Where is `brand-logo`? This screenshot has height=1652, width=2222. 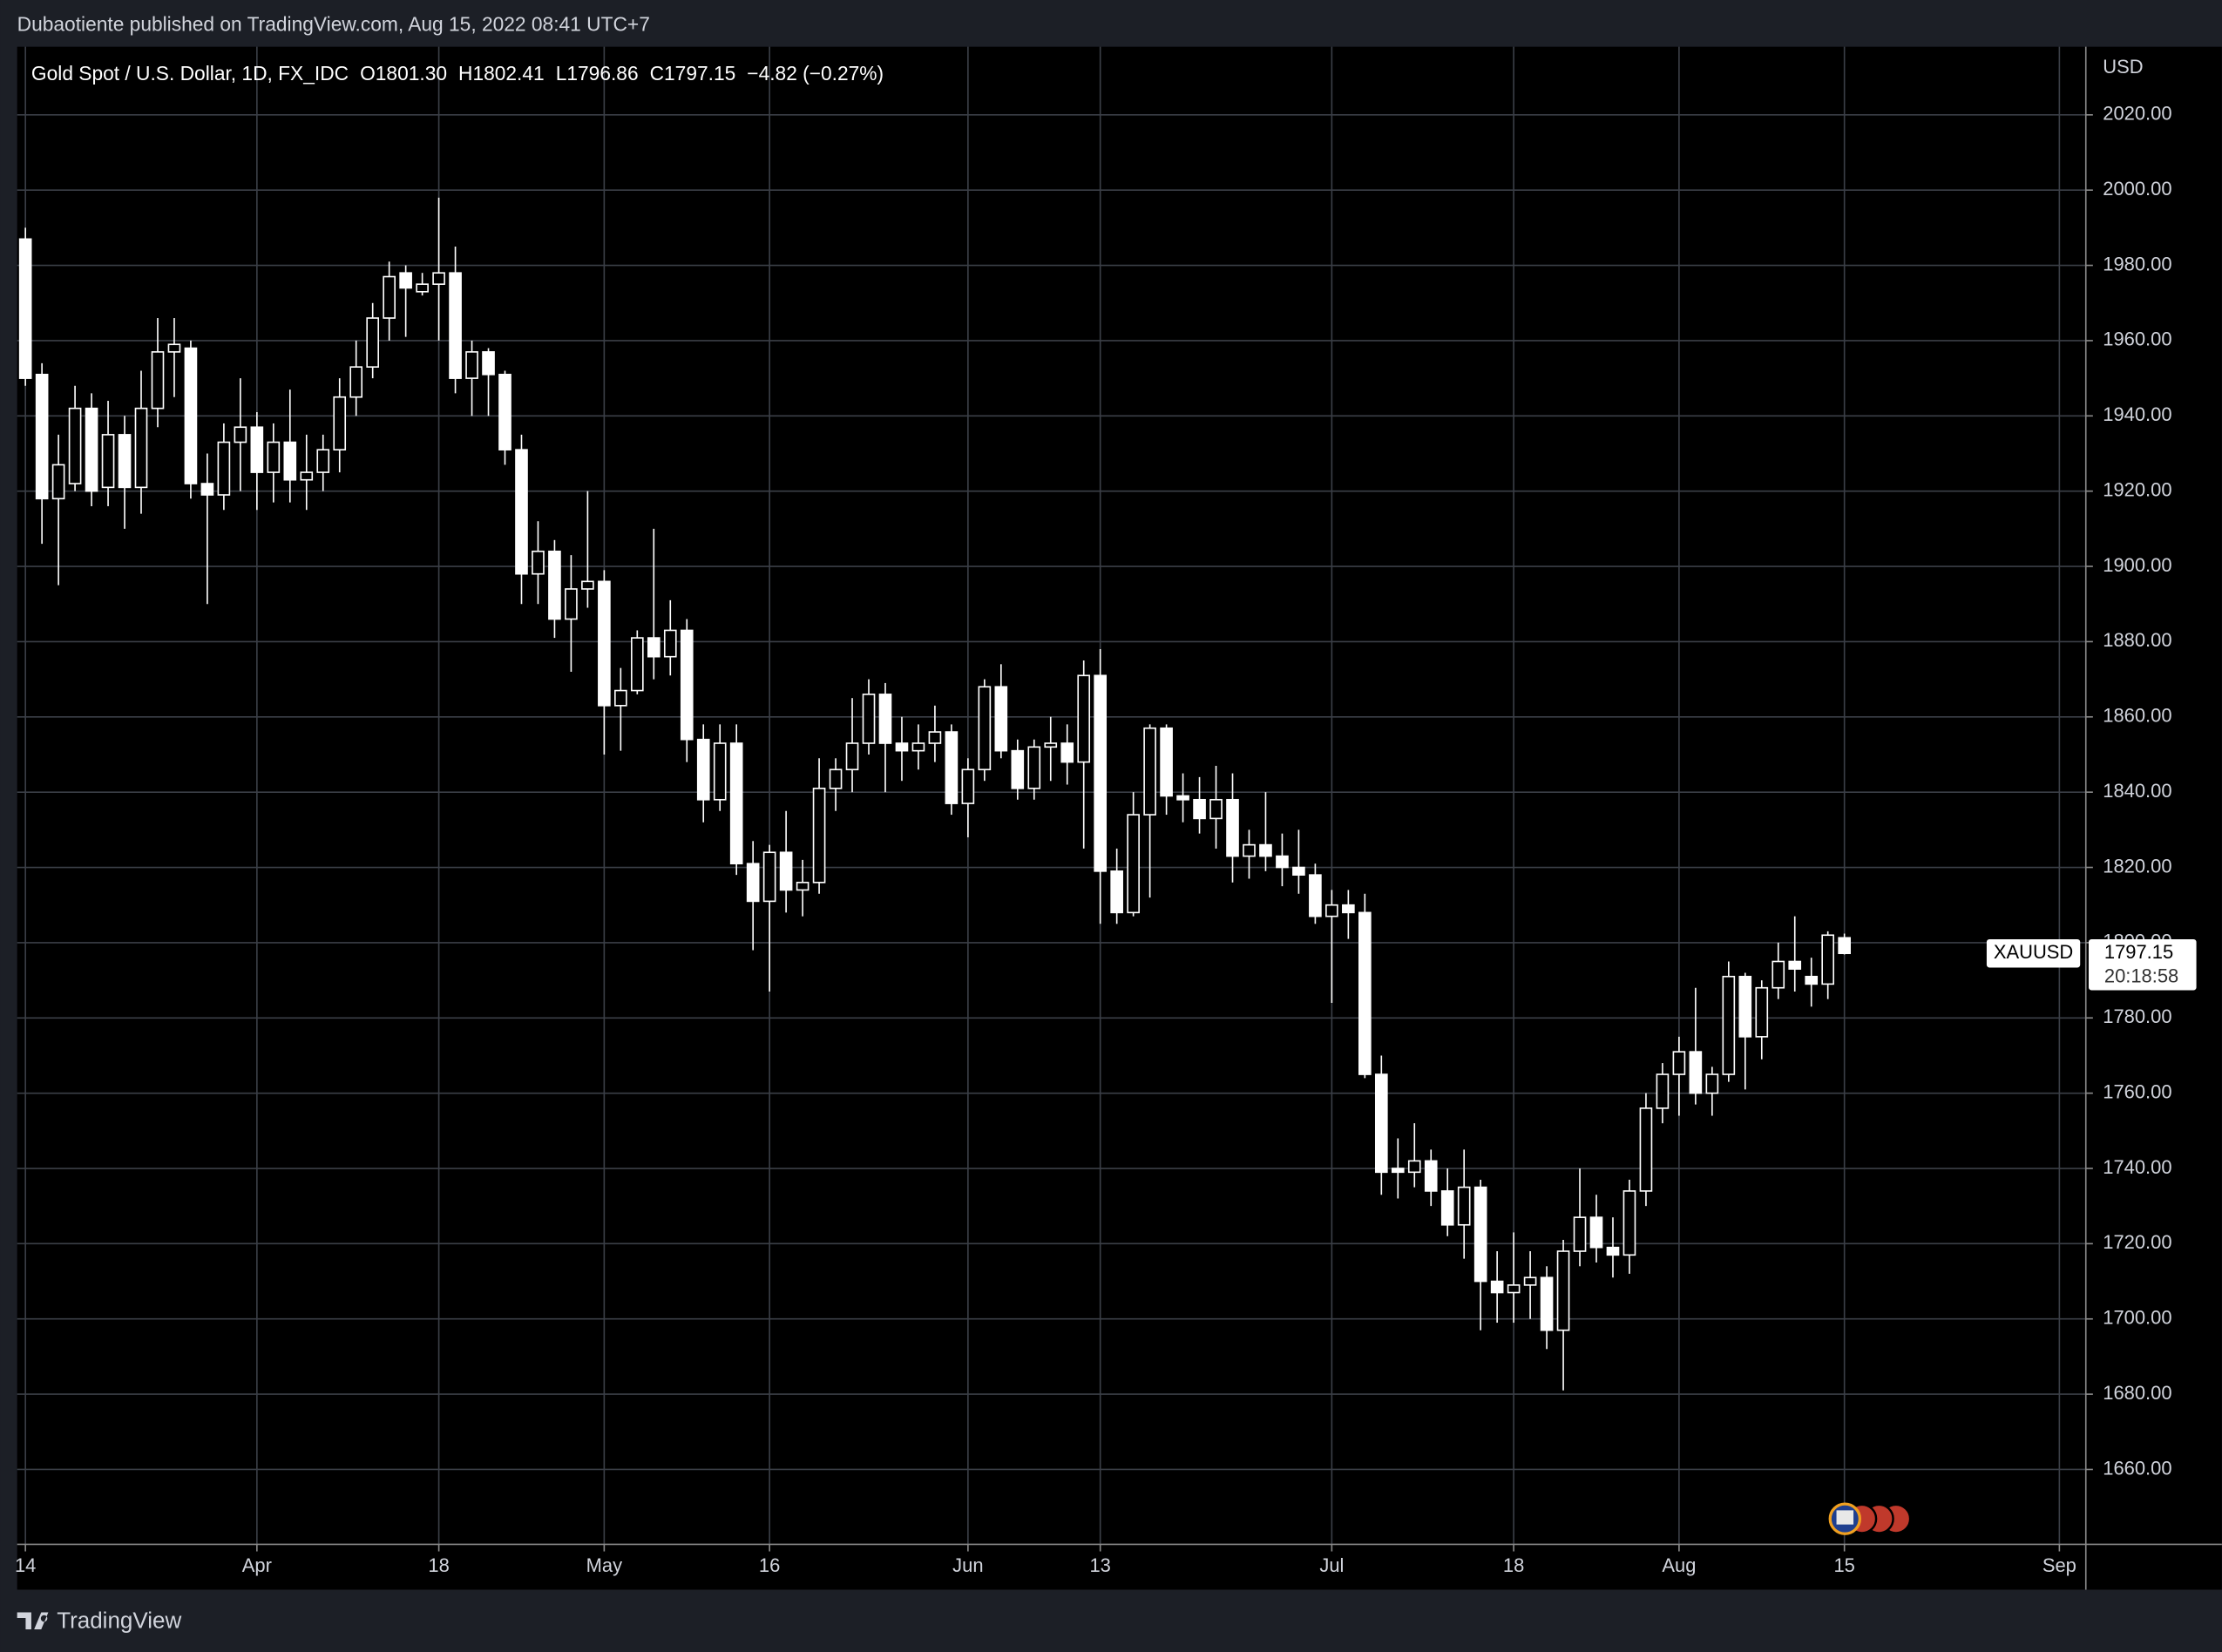 brand-logo is located at coordinates (33, 1620).